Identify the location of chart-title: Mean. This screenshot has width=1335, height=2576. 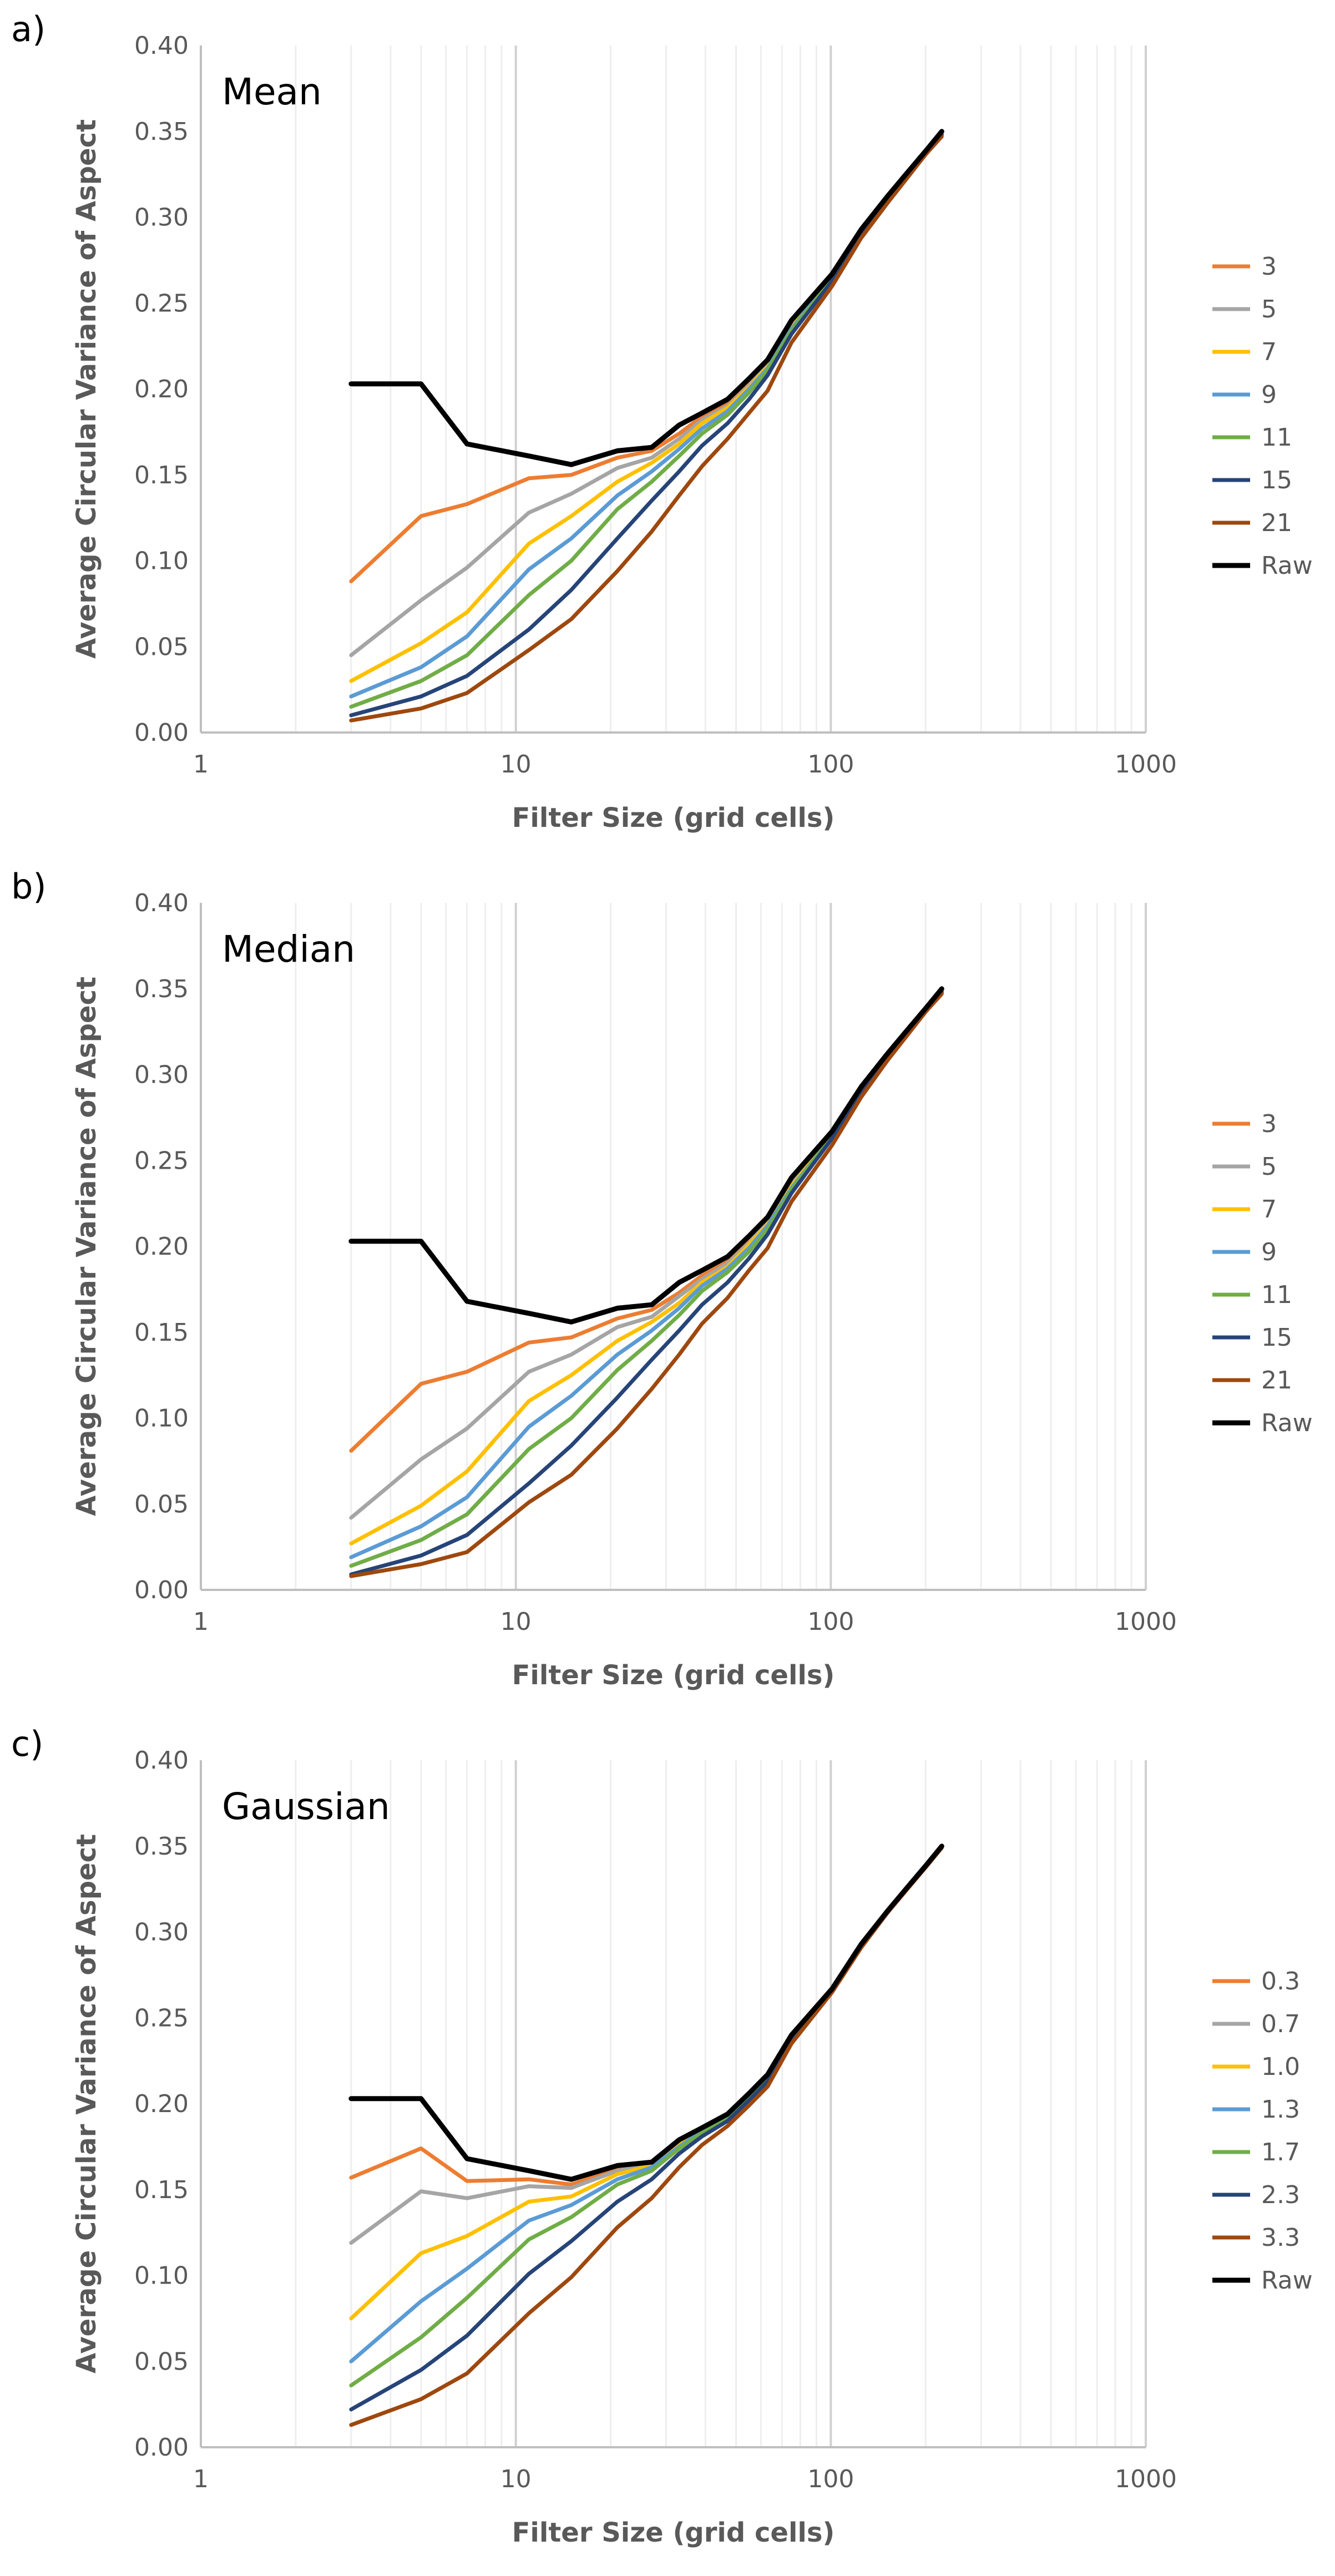
(272, 91).